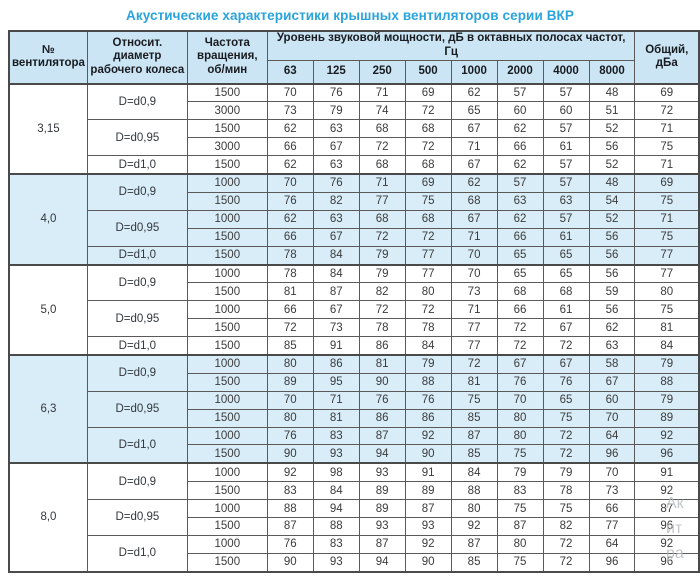 This screenshot has width=700, height=588. What do you see at coordinates (382, 472) in the screenshot?
I see `level-cell-250hz: 93` at bounding box center [382, 472].